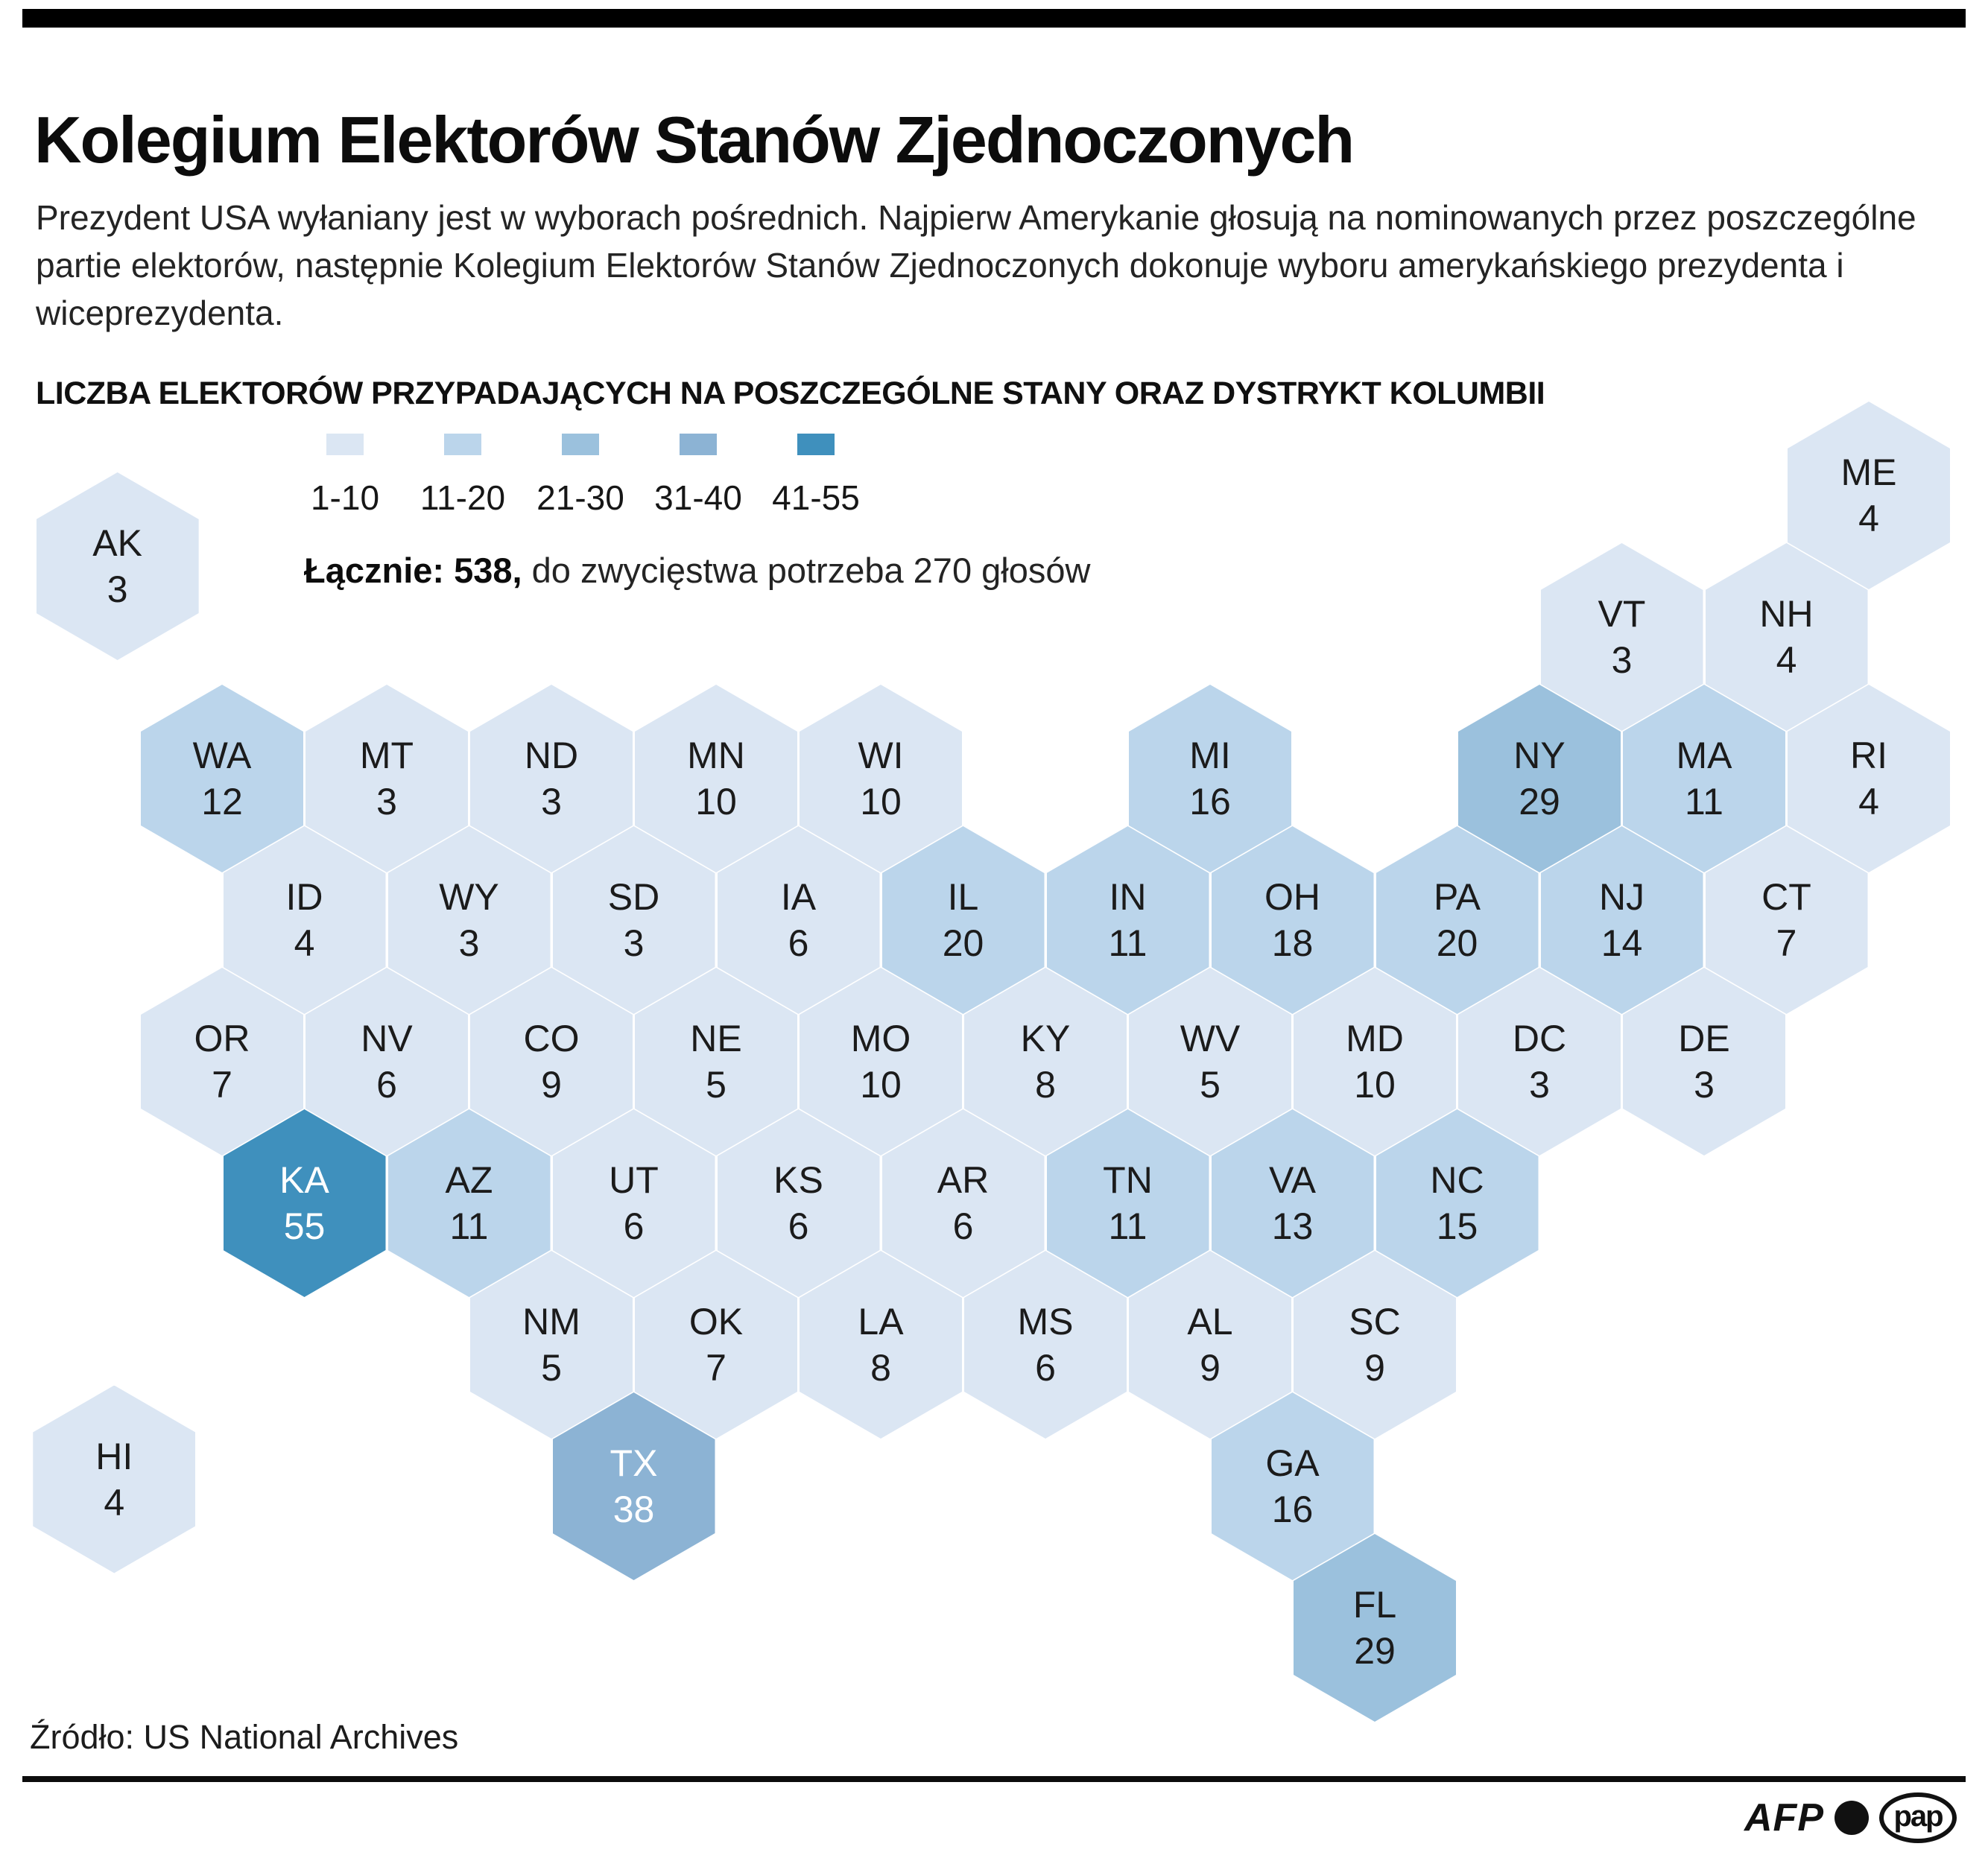 Image resolution: width=1988 pixels, height=1864 pixels. Describe the element at coordinates (716, 1368) in the screenshot. I see `state-value-OK: 7` at that location.